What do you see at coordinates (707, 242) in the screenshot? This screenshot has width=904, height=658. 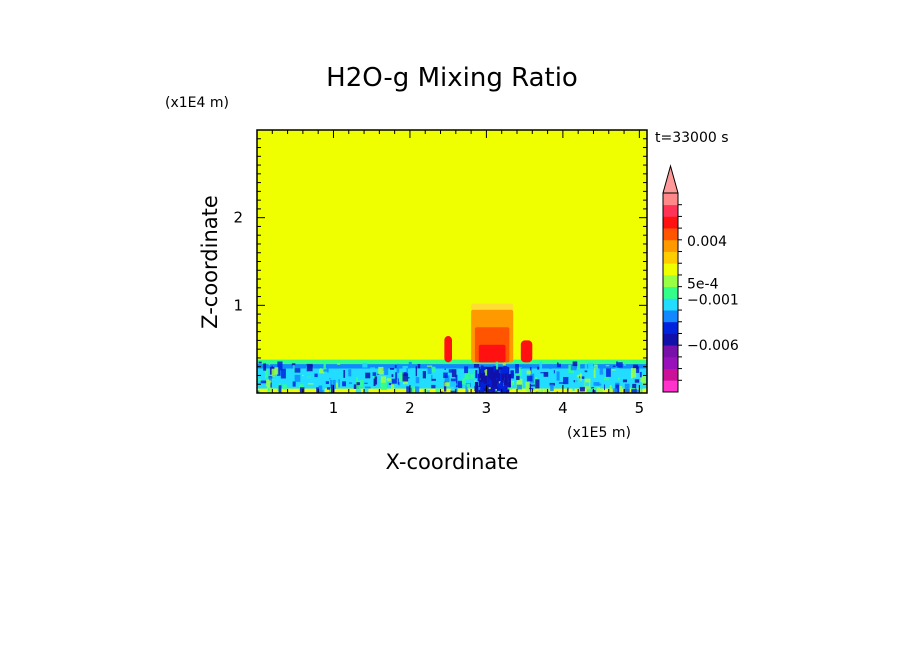 I see `colorbar-label: 0.004` at bounding box center [707, 242].